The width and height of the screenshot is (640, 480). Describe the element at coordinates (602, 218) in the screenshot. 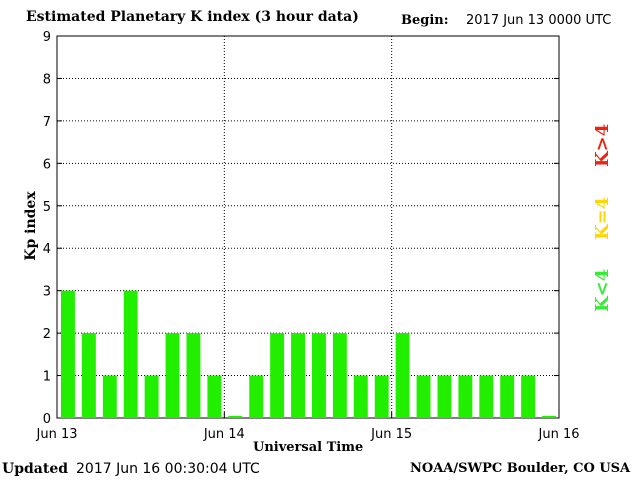

I see `legend-mid: K=4` at that location.